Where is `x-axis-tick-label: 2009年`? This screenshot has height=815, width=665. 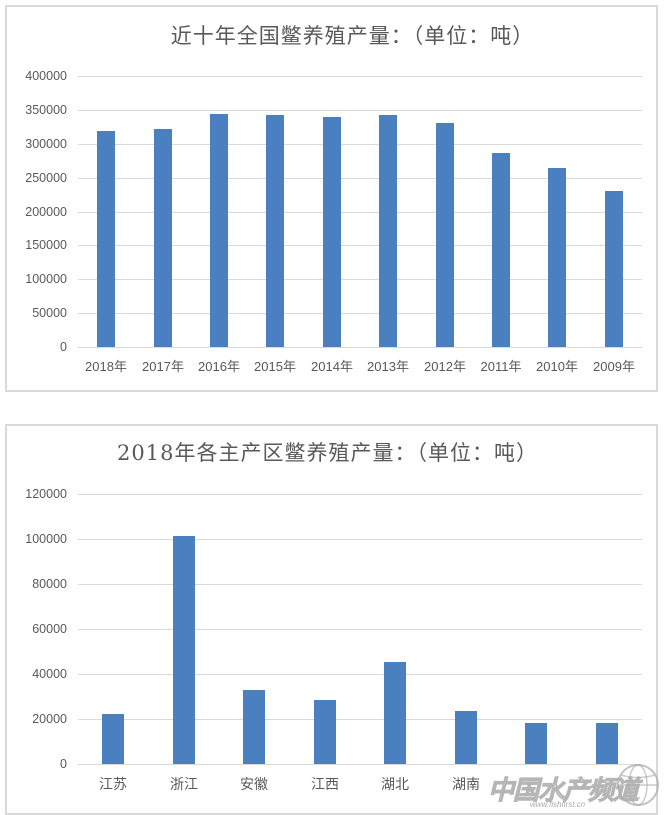
x-axis-tick-label: 2009年 is located at coordinates (614, 366).